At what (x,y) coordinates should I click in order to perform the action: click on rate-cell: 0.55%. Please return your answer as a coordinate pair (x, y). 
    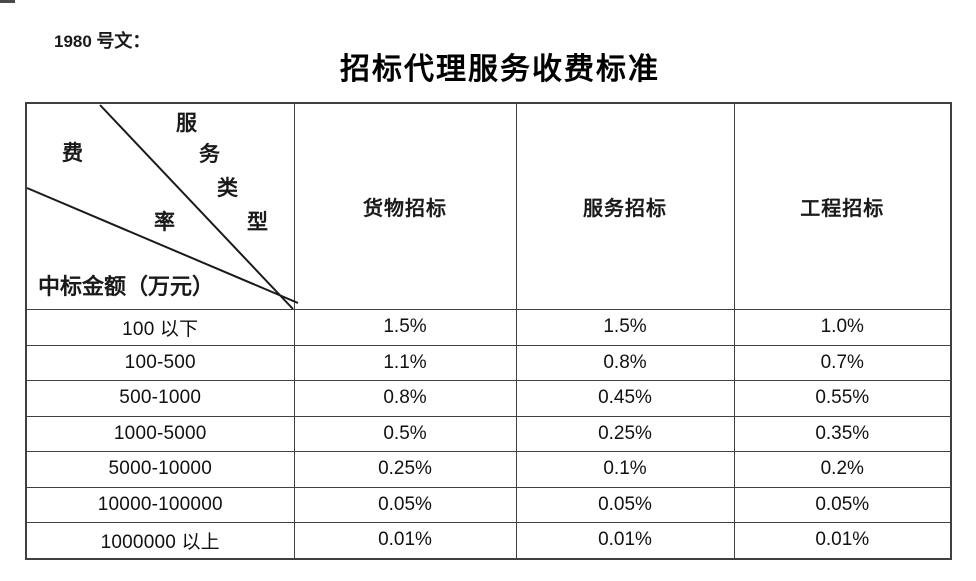
    Looking at the image, I should click on (842, 398).